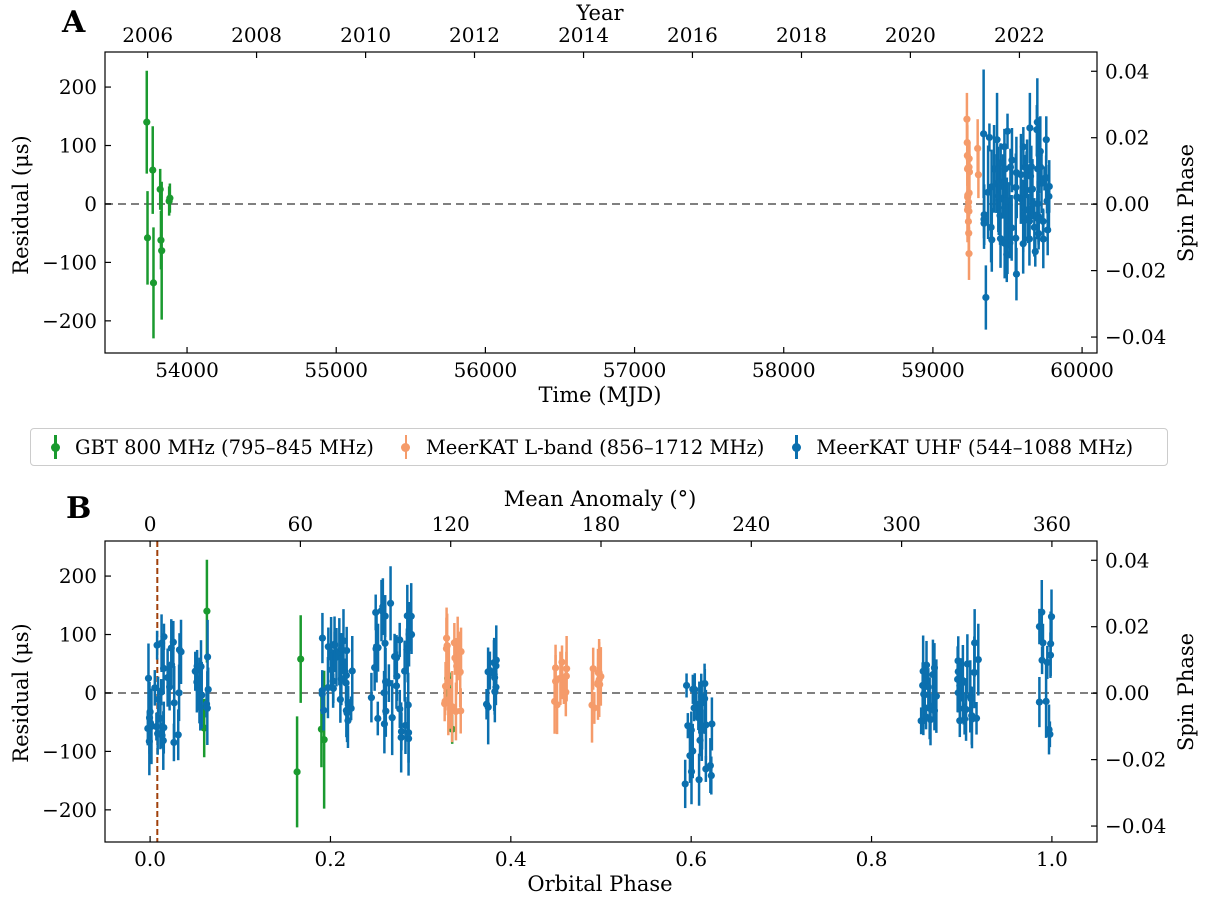 The height and width of the screenshot is (900, 1205). I want to click on panel-b-x2-tick-label: 0, so click(150, 524).